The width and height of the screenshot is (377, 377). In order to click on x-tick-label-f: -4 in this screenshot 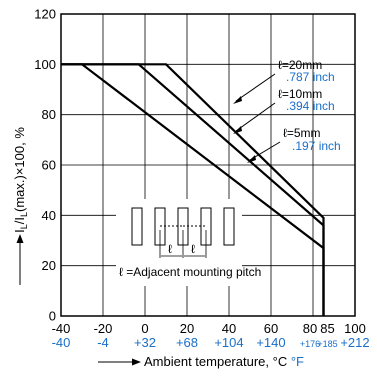, I will do `click(103, 342)`.